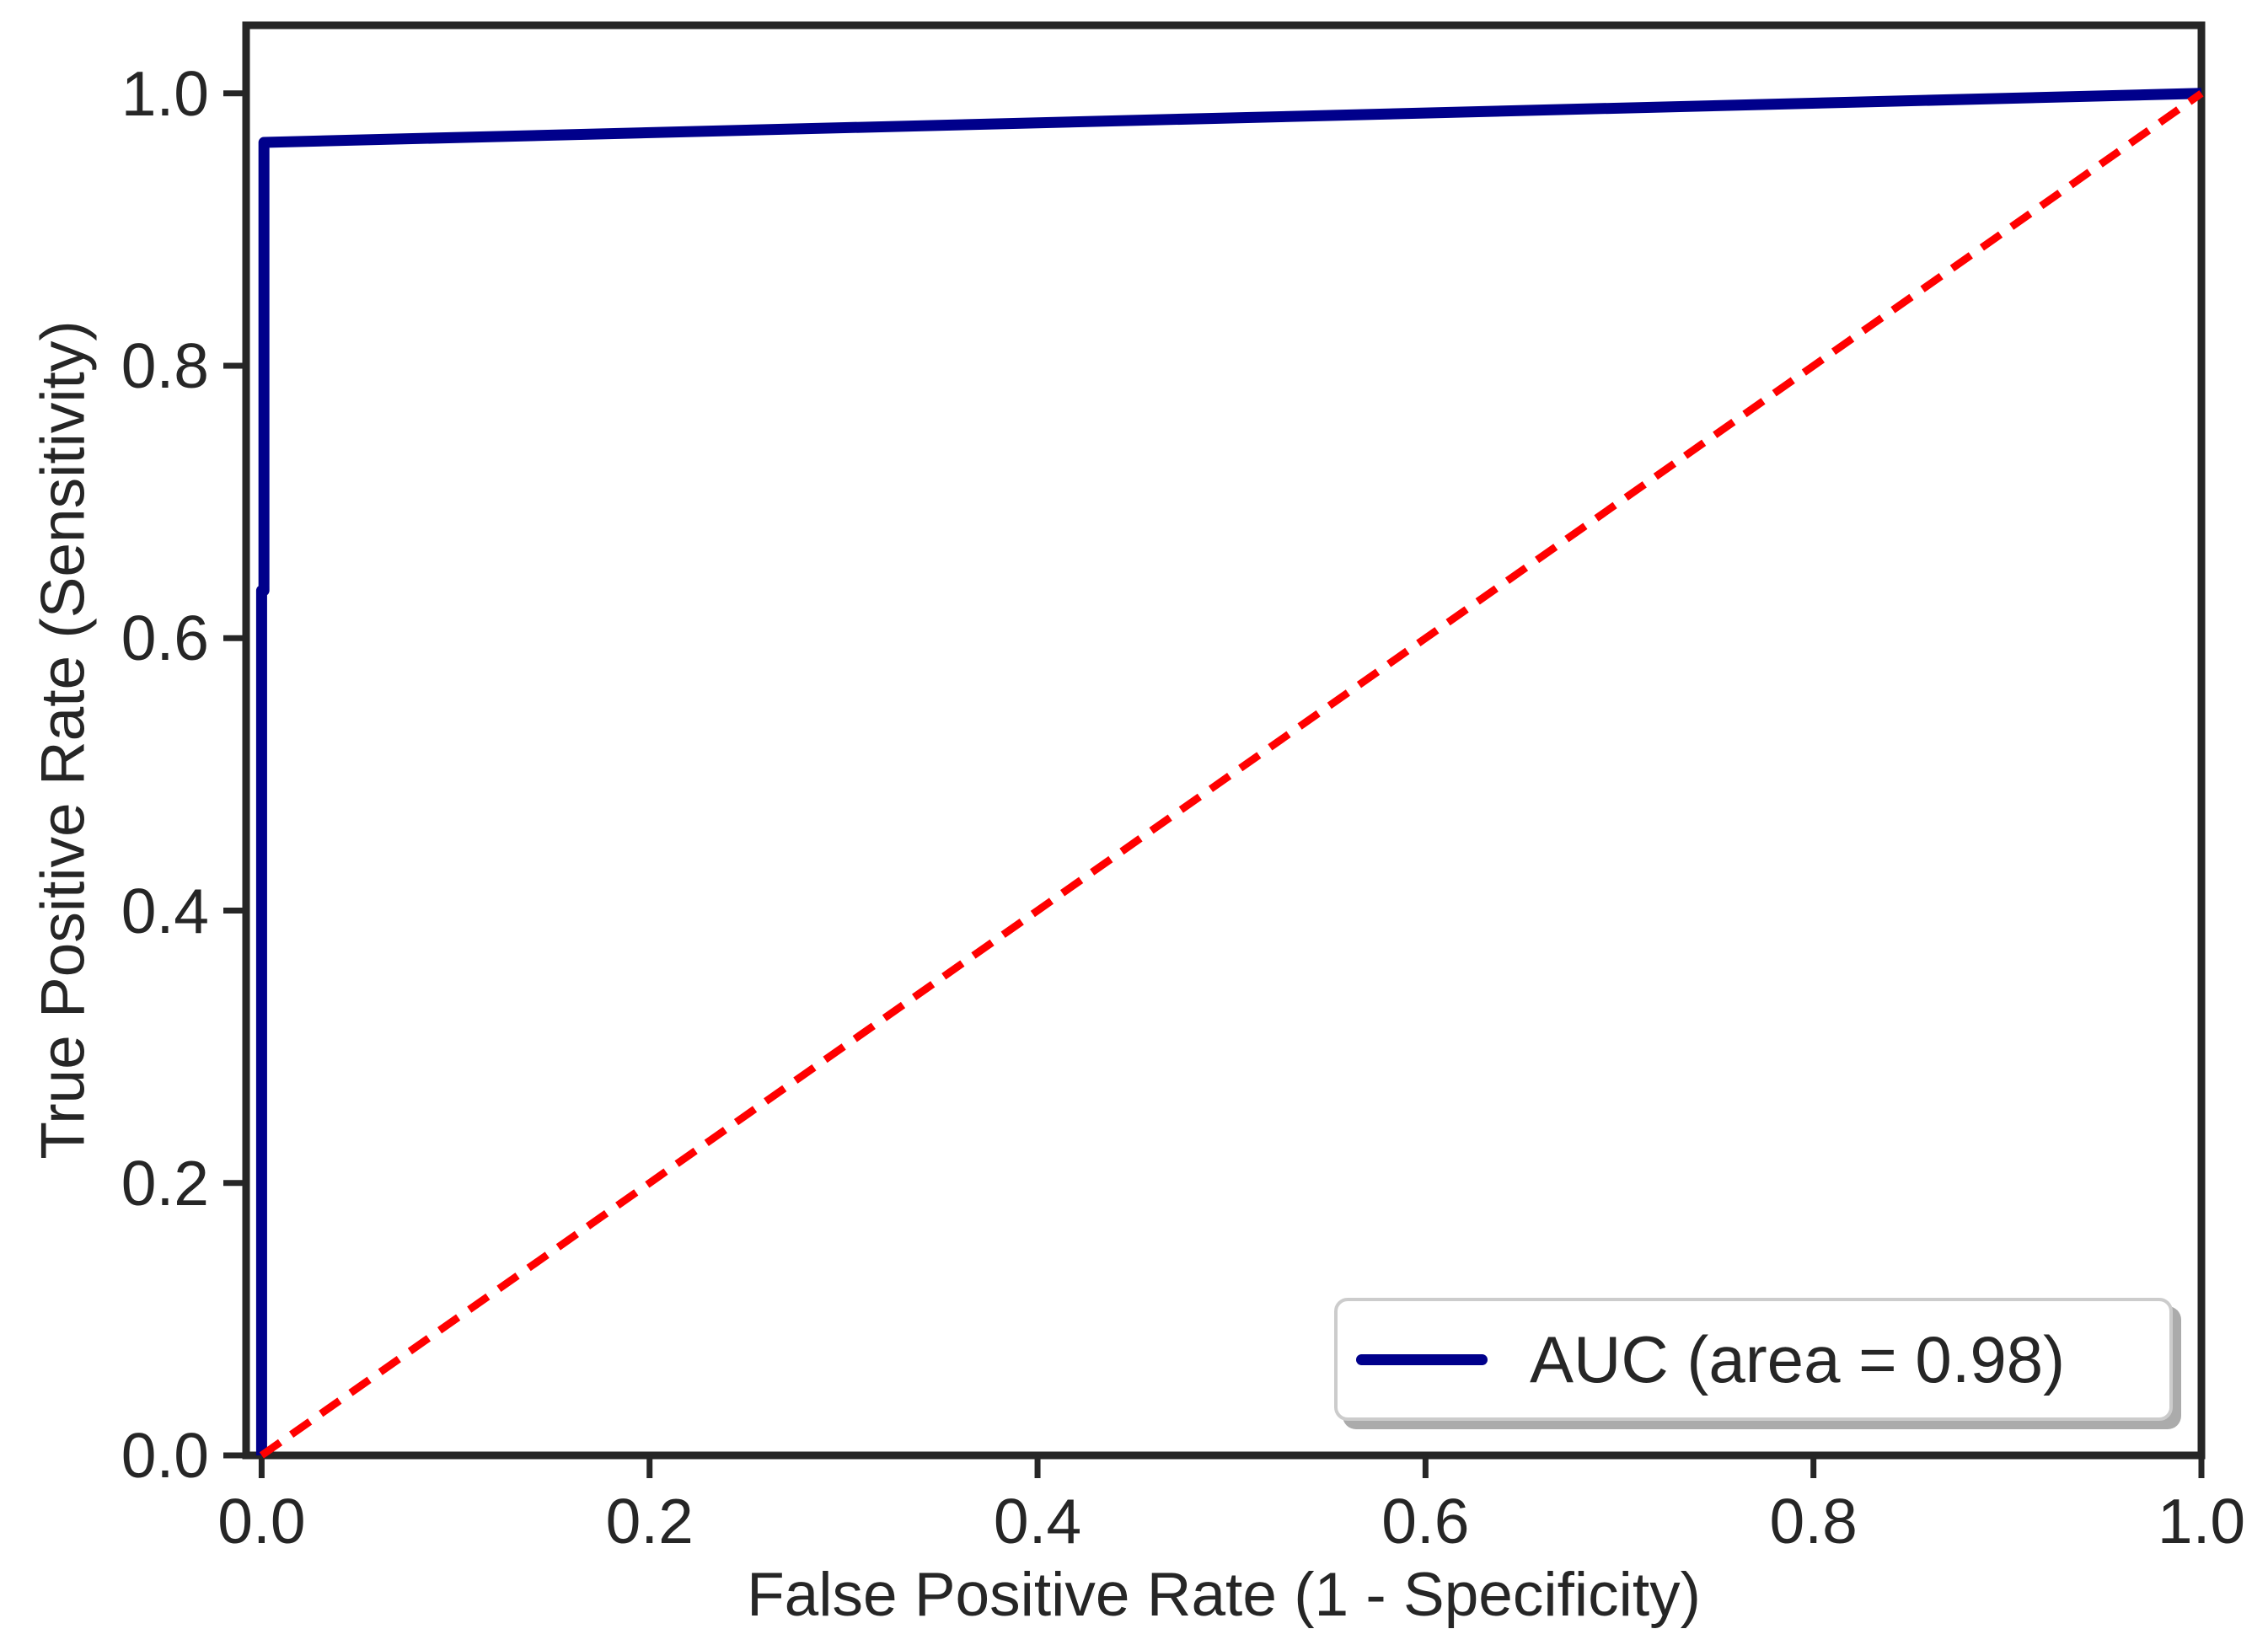 The width and height of the screenshot is (2268, 1645). What do you see at coordinates (2201, 1521) in the screenshot?
I see `x-tick-label: 1.0` at bounding box center [2201, 1521].